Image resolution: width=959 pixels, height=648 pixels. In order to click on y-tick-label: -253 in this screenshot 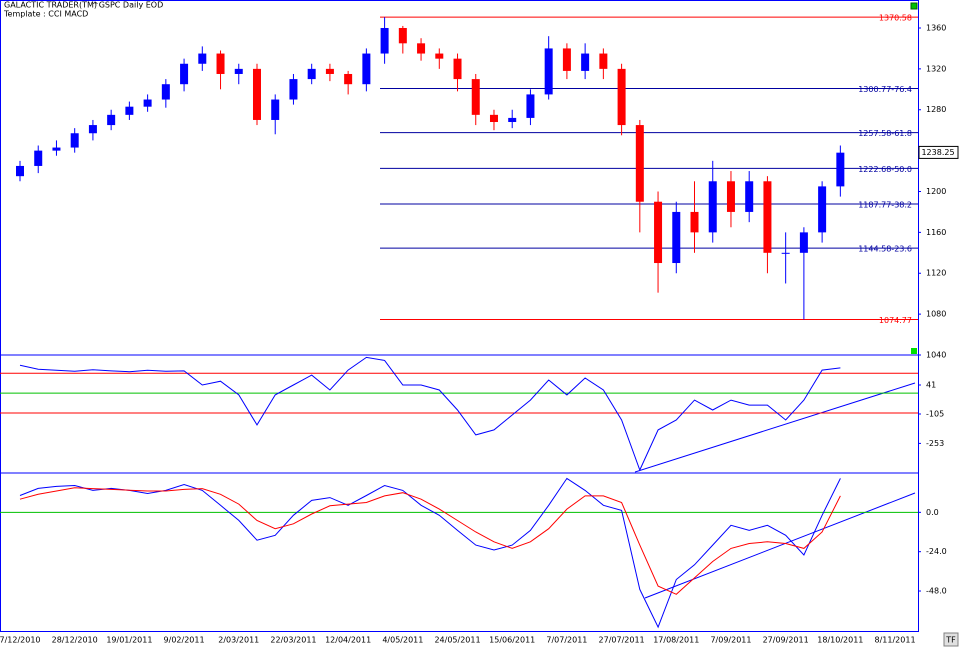, I will do `click(935, 443)`.